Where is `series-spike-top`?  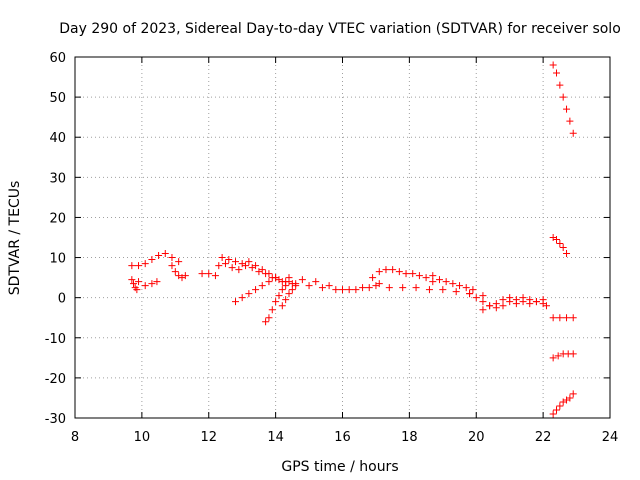 series-spike-top is located at coordinates (563, 99).